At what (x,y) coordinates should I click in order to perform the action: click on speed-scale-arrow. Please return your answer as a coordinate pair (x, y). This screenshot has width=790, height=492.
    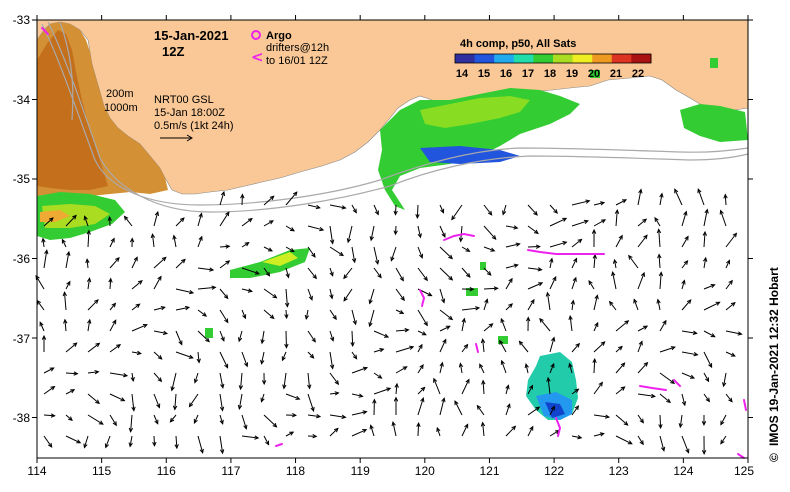
    Looking at the image, I should click on (176, 138).